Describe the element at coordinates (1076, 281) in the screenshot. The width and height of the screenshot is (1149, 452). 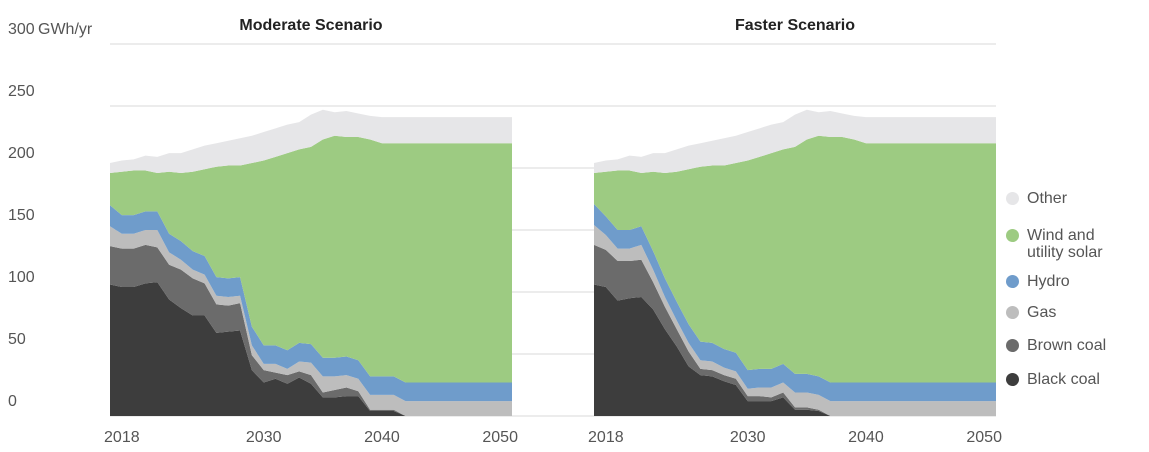
I see `legend-item: Hydro` at that location.